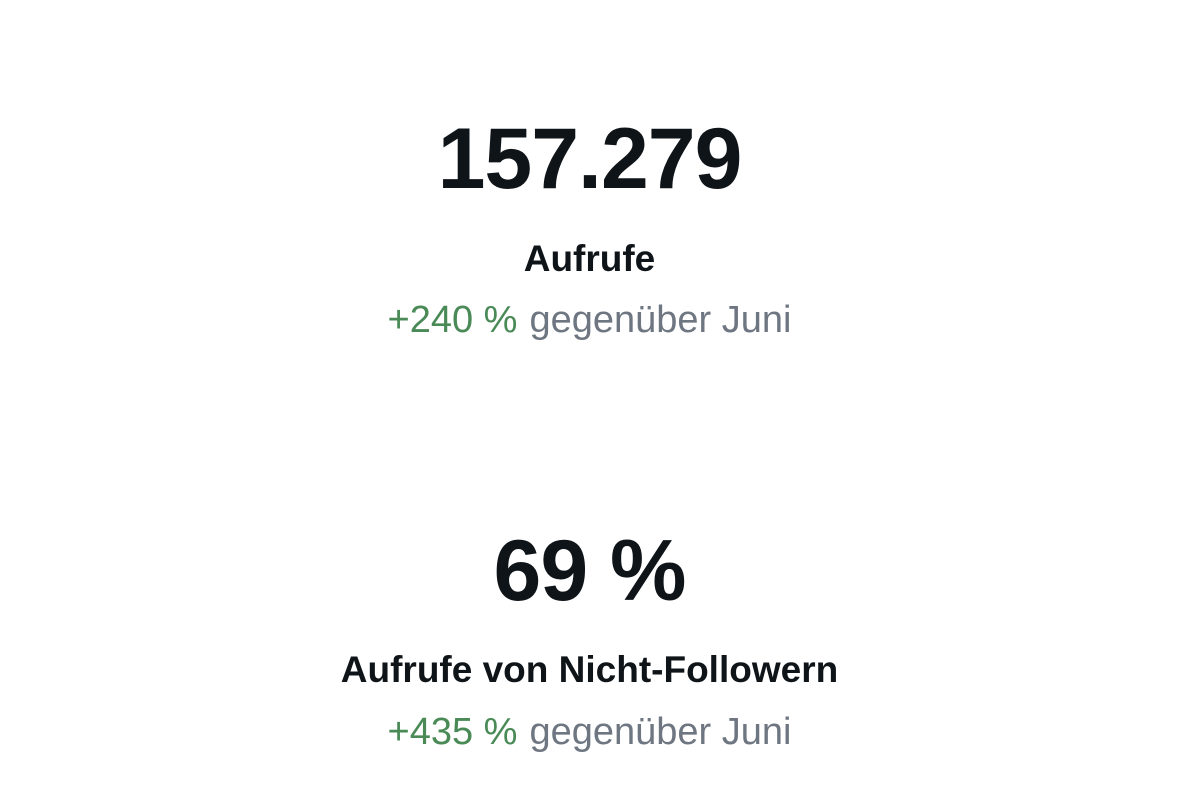 Image resolution: width=1179 pixels, height=809 pixels. I want to click on stat-label: Aufrufe, so click(589, 258).